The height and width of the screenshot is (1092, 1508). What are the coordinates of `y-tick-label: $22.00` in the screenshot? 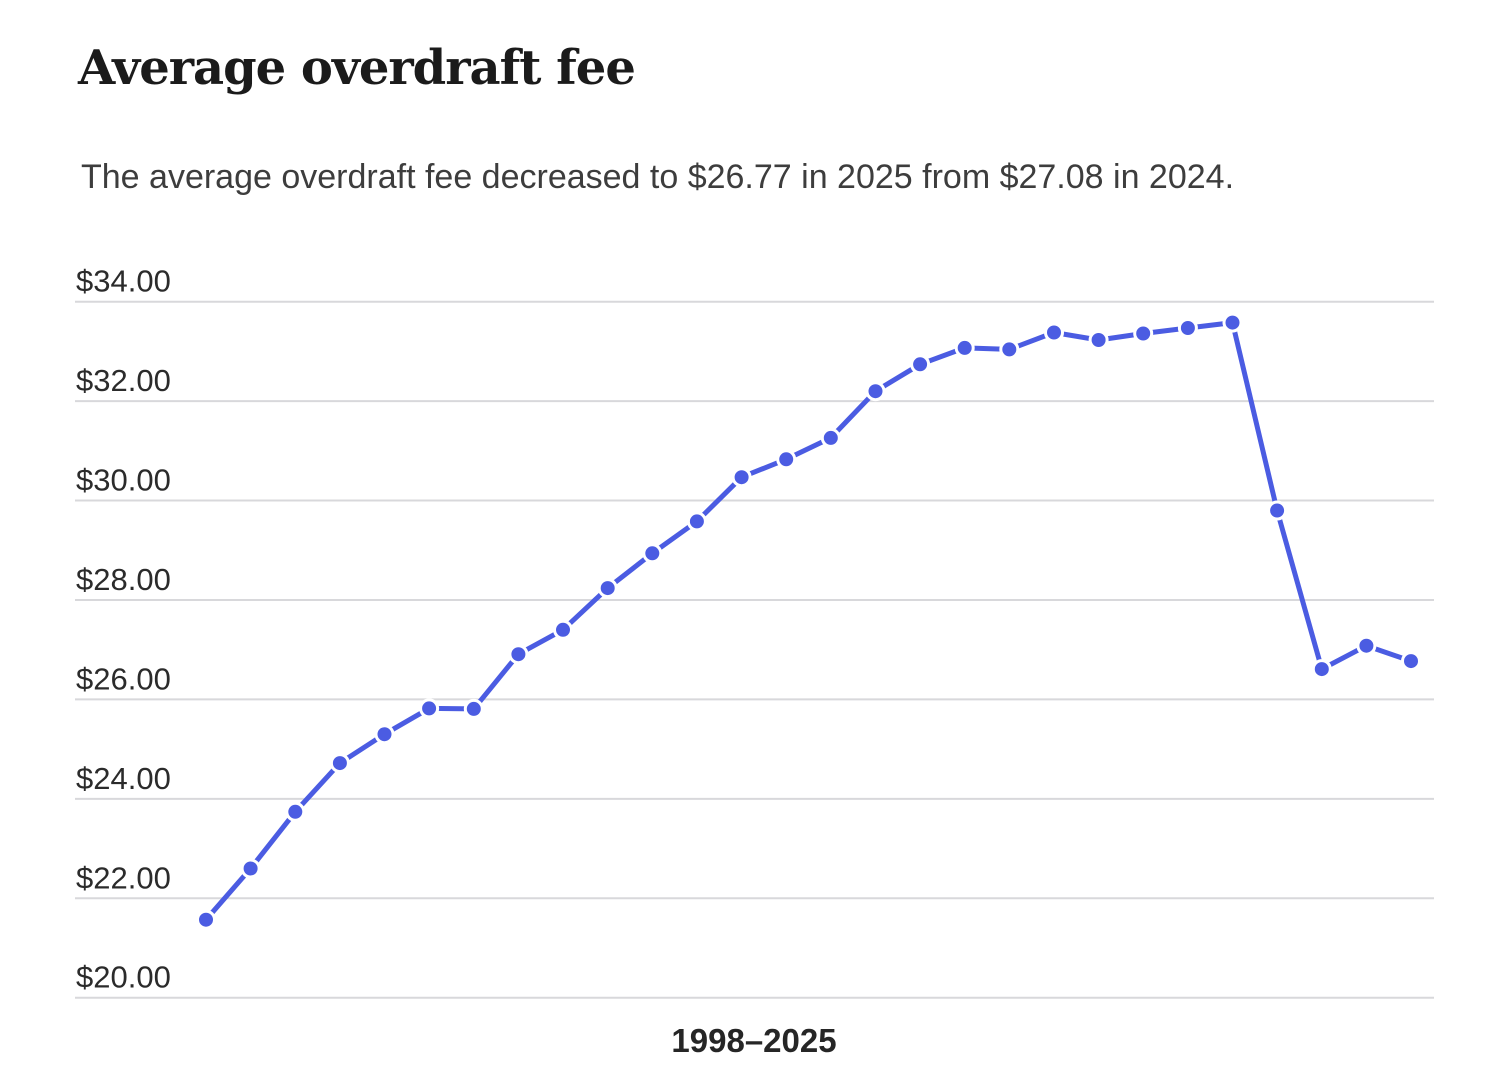 It's located at (123, 877).